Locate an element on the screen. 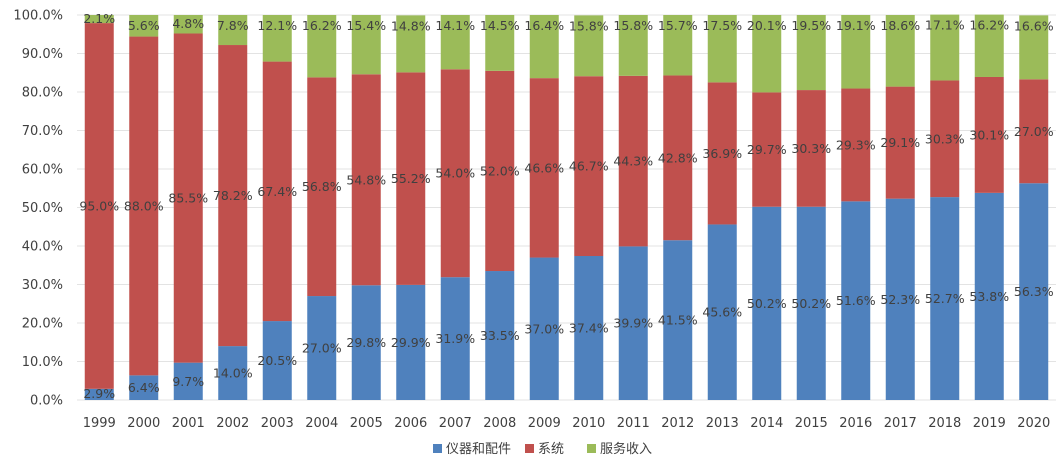 The height and width of the screenshot is (461, 1061). data-label: 16.6% is located at coordinates (1034, 25).